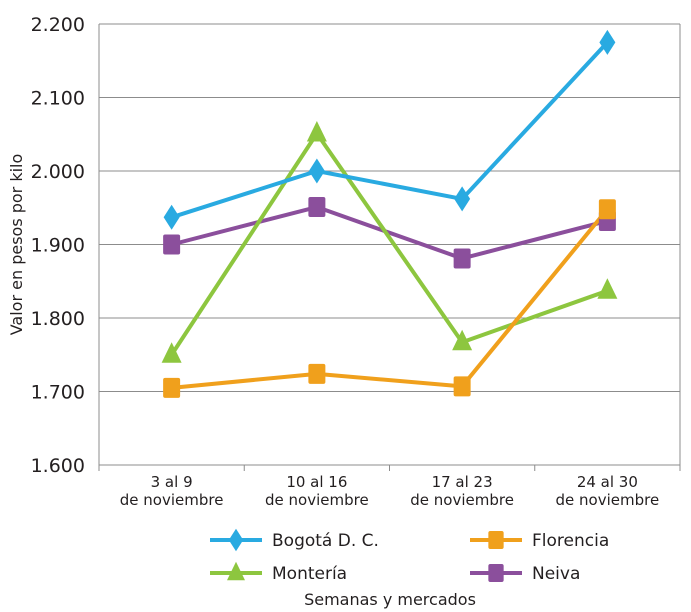  Describe the element at coordinates (172, 482) in the screenshot. I see `x-tick-label-line: 3 al 9` at that location.